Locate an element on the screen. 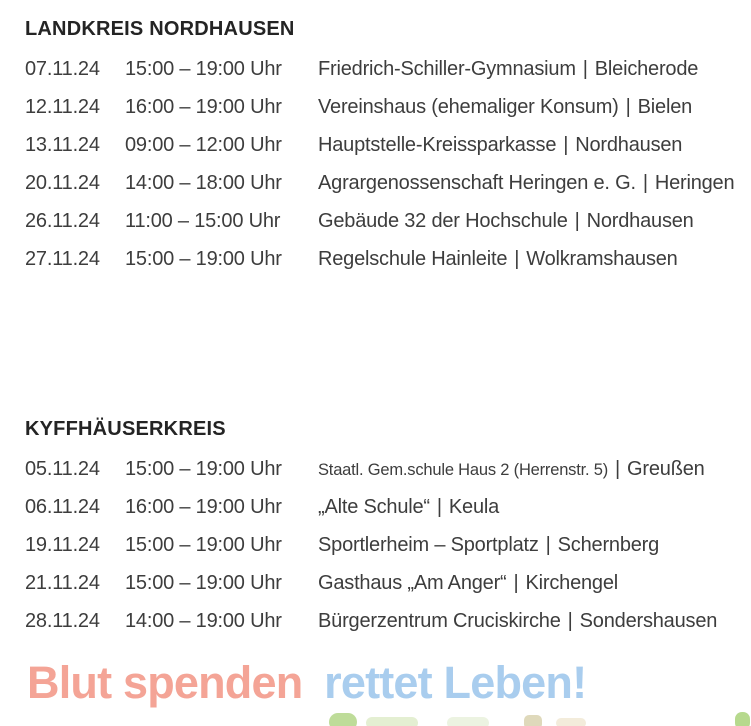  event-date: 26.11.24 is located at coordinates (62, 220).